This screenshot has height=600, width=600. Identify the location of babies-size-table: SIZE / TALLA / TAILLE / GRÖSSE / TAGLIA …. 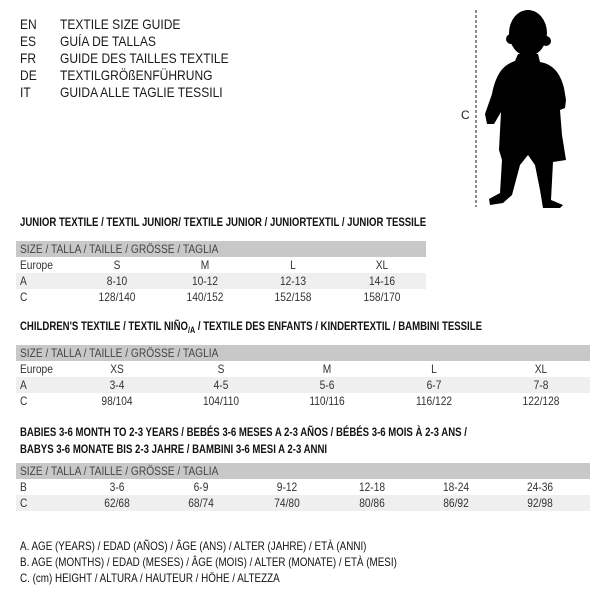
(303, 487).